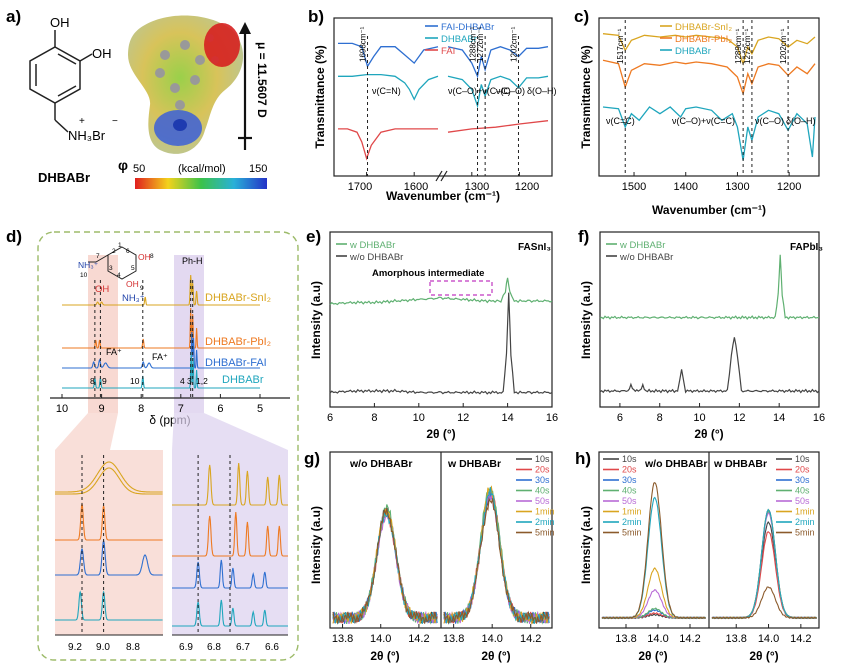 The width and height of the screenshot is (845, 665). What do you see at coordinates (639, 251) in the screenshot?
I see `legend-f: w DHBABr w/o DHBABr` at bounding box center [639, 251].